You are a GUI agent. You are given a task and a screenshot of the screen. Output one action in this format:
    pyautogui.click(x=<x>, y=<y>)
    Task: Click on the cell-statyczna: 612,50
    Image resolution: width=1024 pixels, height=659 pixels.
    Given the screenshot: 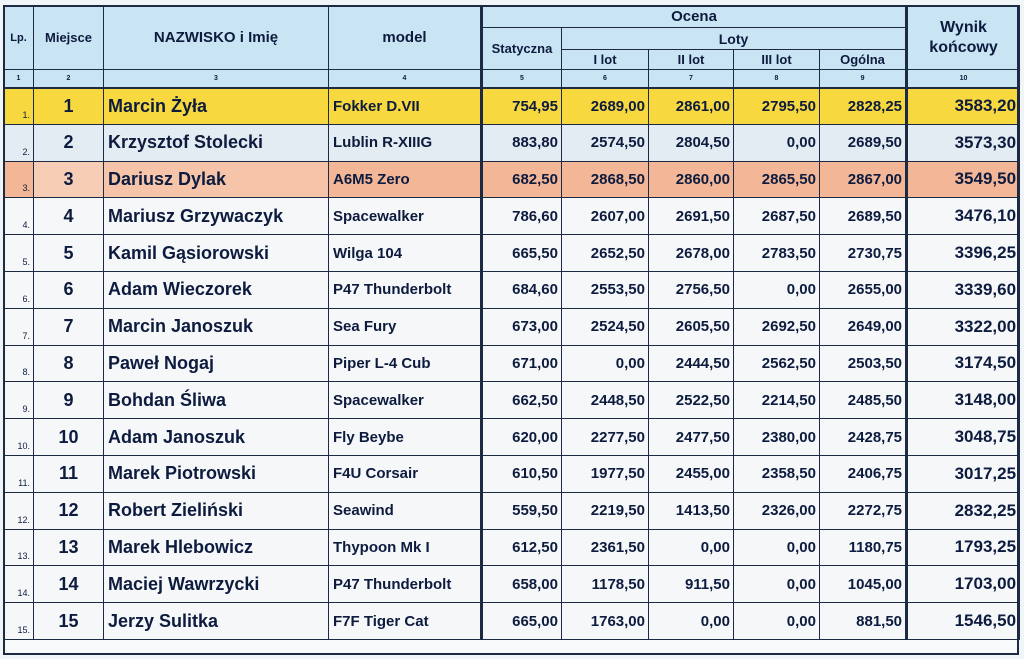 What is the action you would take?
    pyautogui.click(x=521, y=547)
    